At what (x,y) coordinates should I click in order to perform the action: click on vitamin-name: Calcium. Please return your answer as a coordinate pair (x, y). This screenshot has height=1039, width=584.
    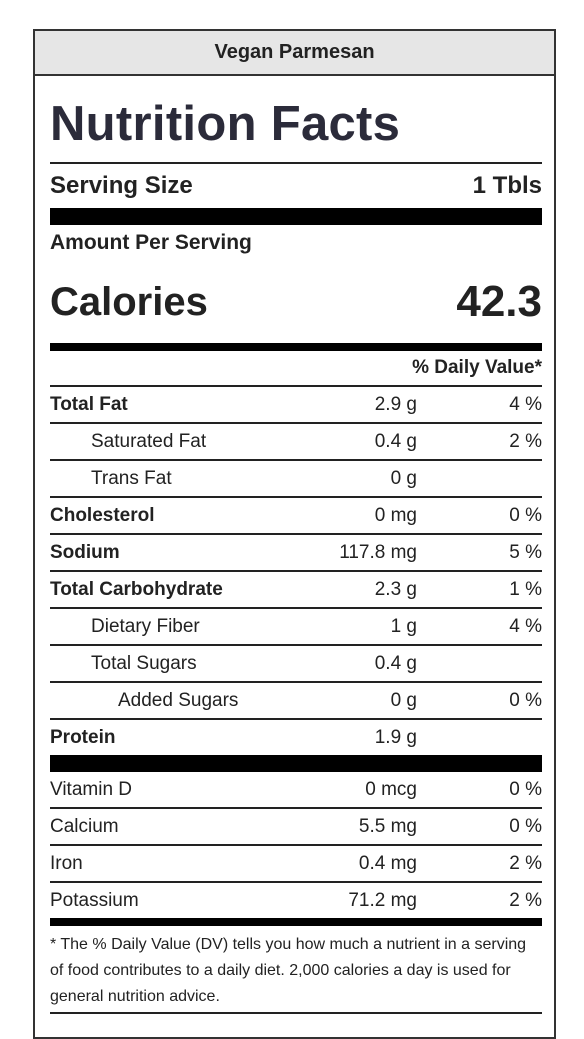
    Looking at the image, I should click on (84, 826).